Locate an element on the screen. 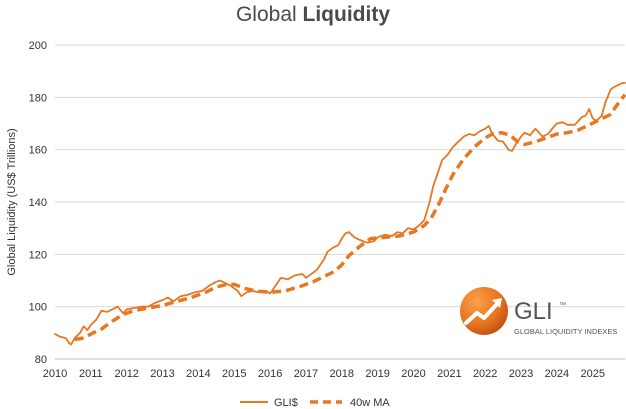  x-tick-label: 2017 is located at coordinates (306, 374).